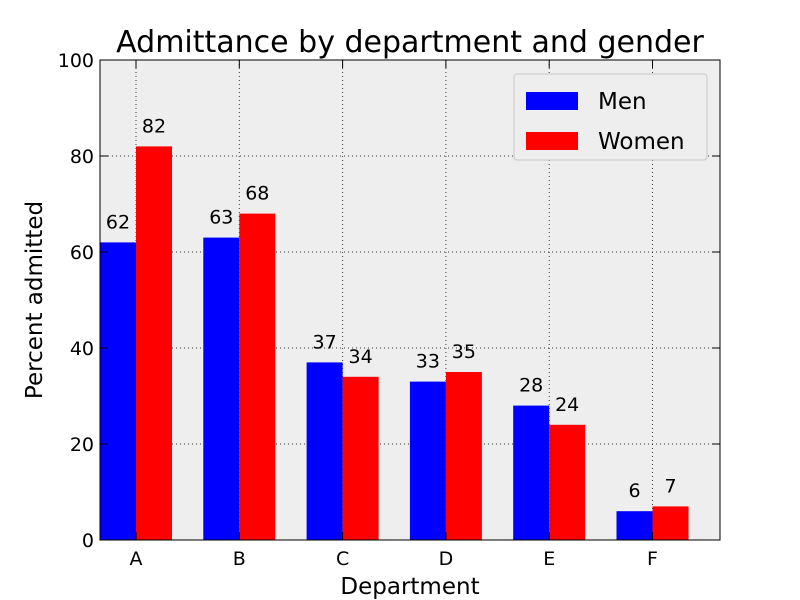 The image size is (800, 600). I want to click on x-axis-label: Department, so click(409, 587).